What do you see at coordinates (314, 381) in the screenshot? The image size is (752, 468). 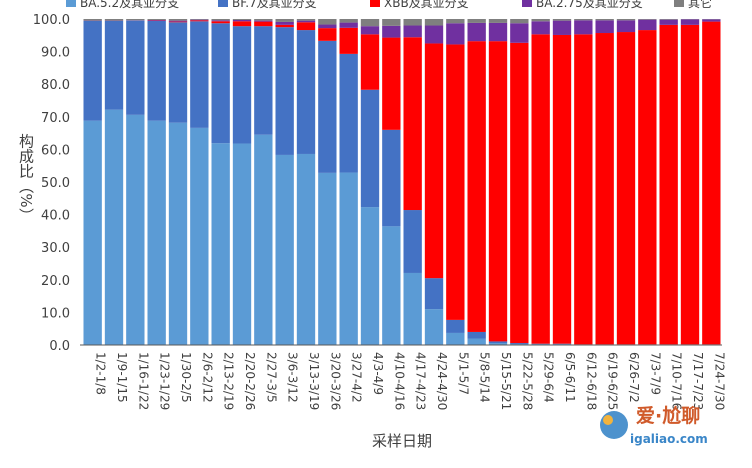 I see `x-tick-label: 3/13-3/19` at bounding box center [314, 381].